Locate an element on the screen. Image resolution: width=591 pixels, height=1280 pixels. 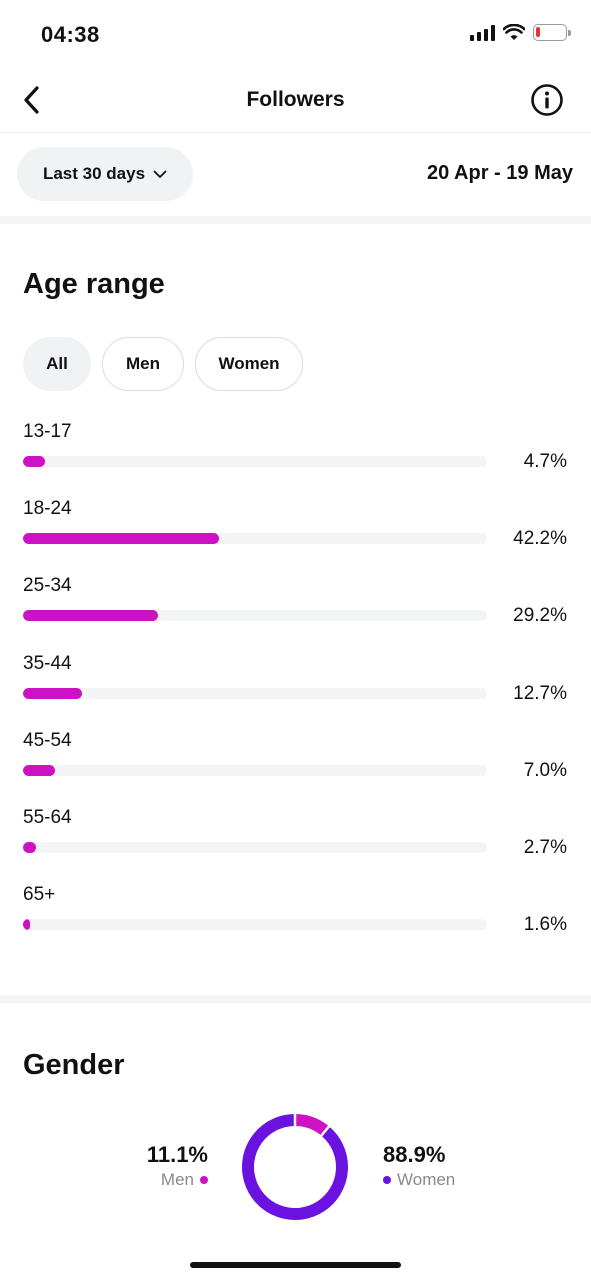
men-legend-dot is located at coordinates (204, 1180).